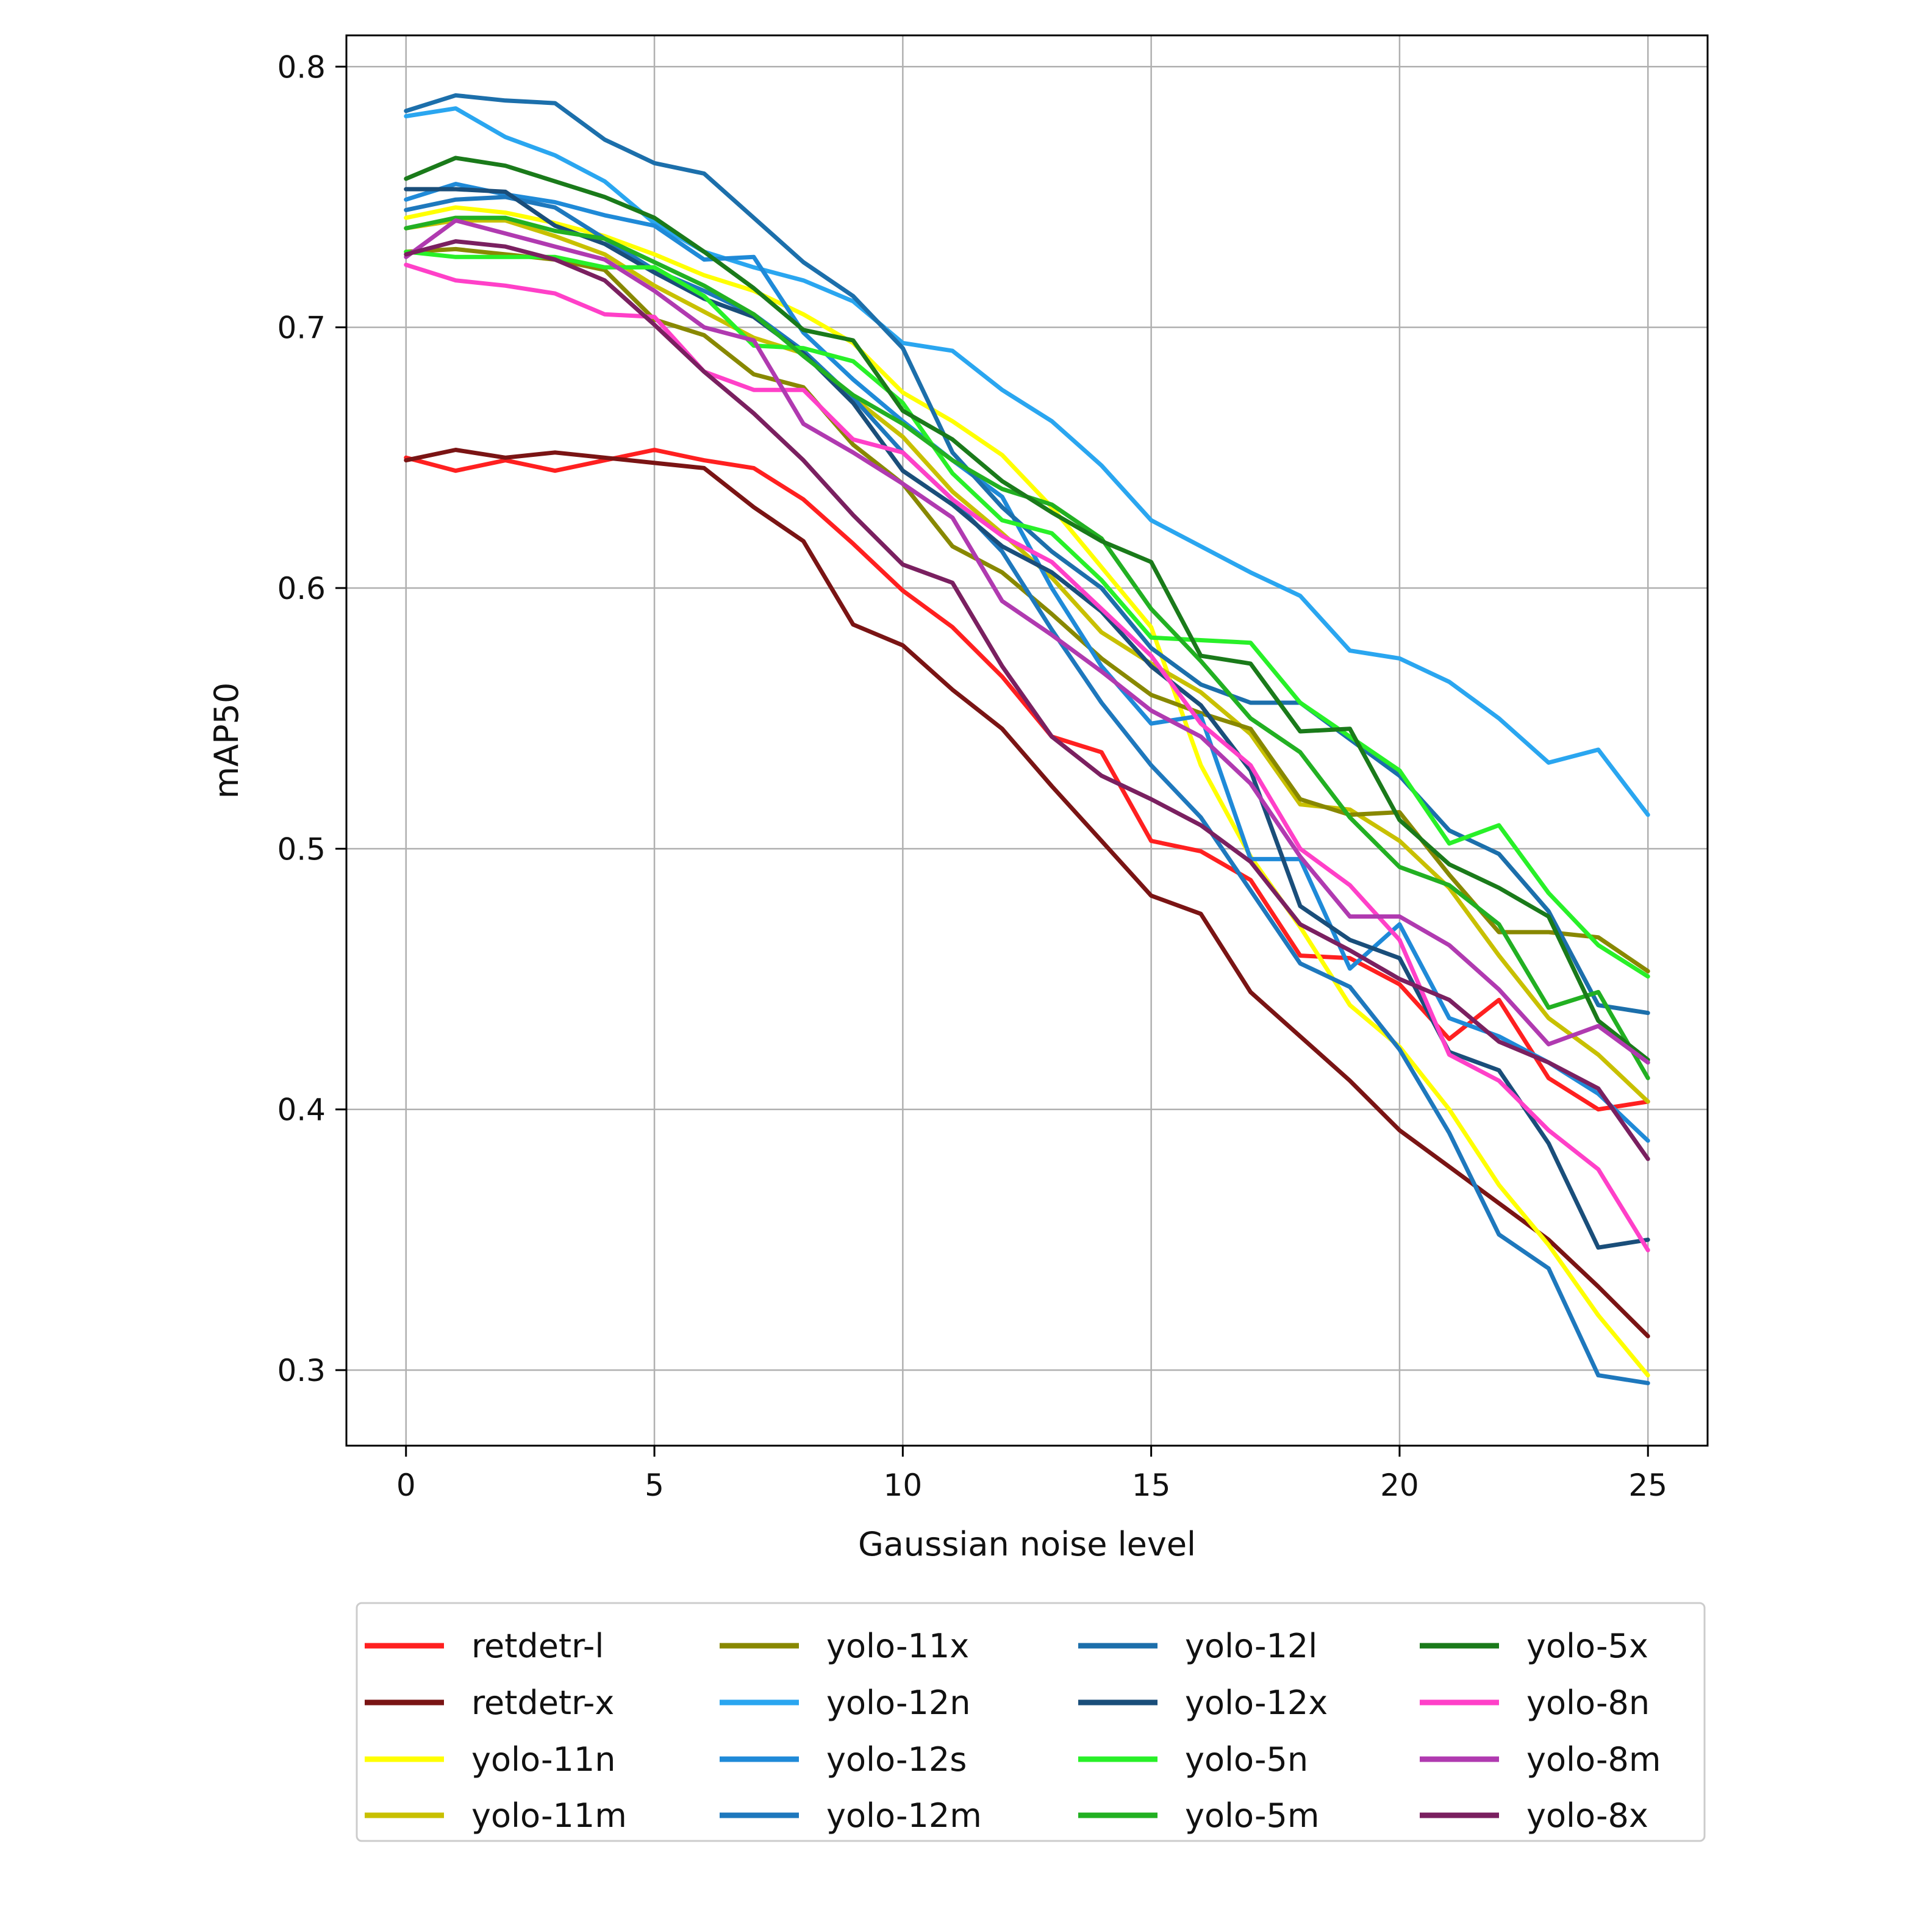 This screenshot has height=1930, width=1932. Describe the element at coordinates (301, 1110) in the screenshot. I see `y-tick-label: 0.4` at that location.